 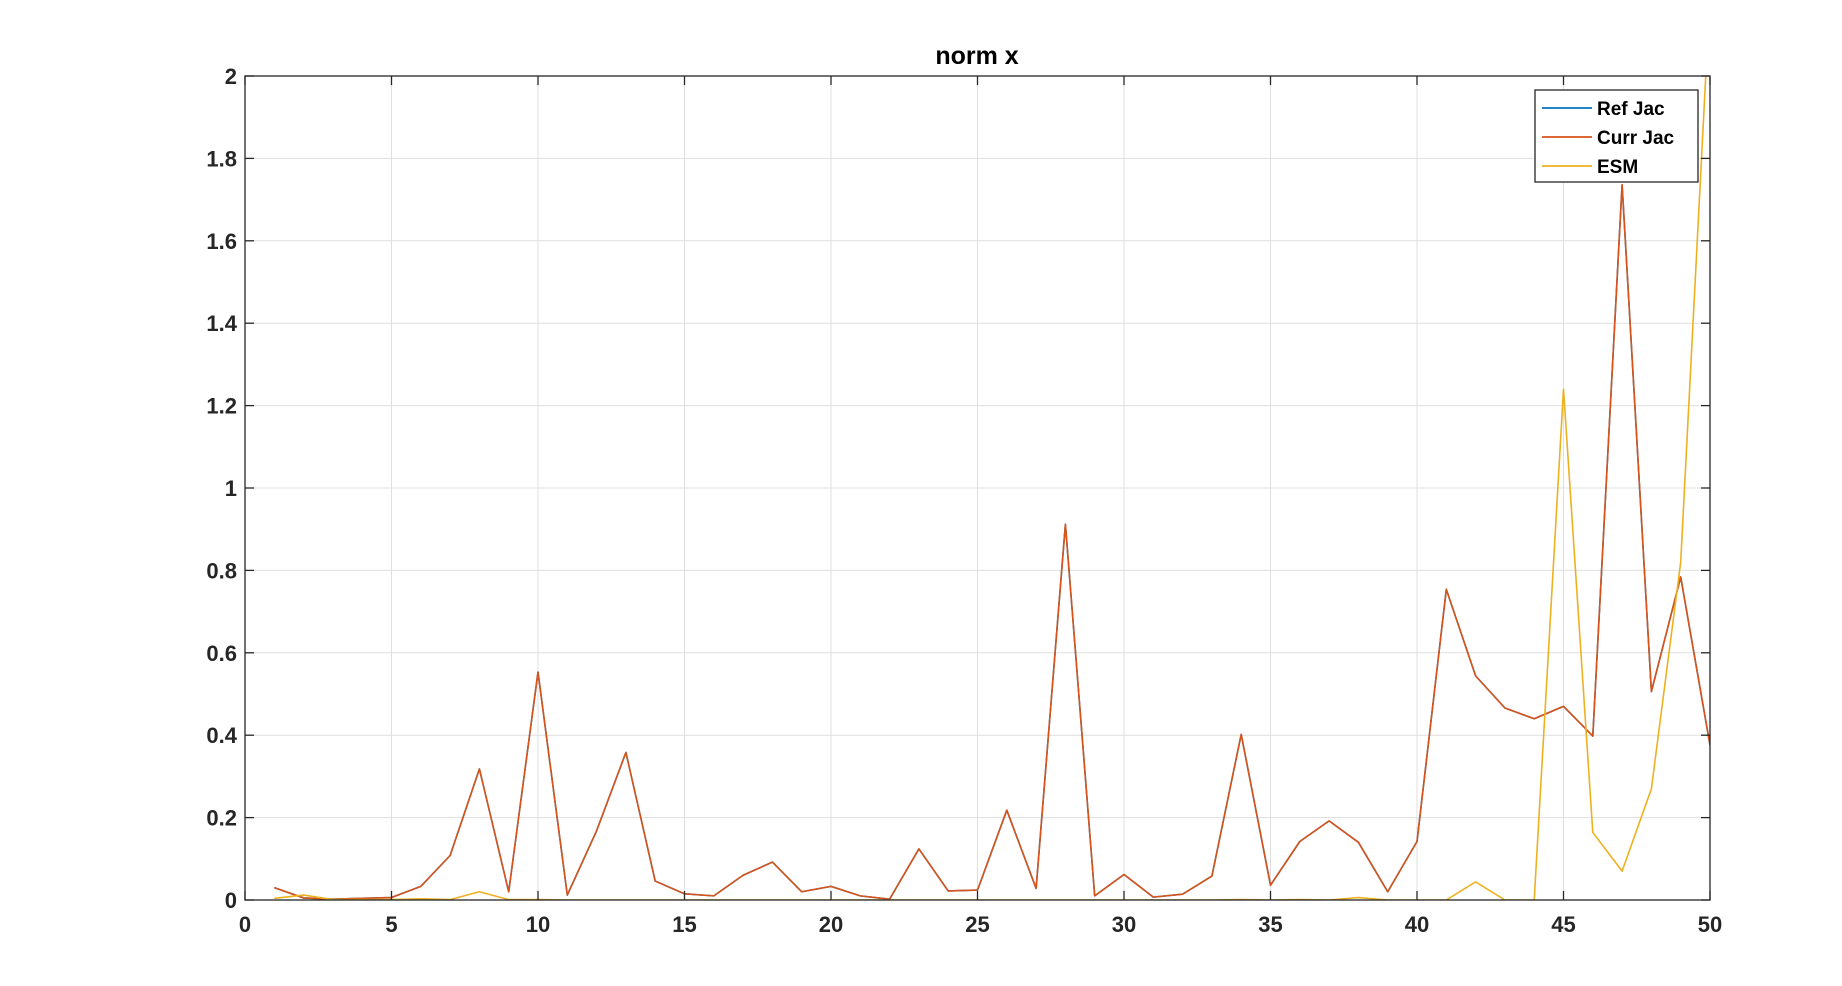 I want to click on y-tick-label: 0.8, so click(x=221, y=570).